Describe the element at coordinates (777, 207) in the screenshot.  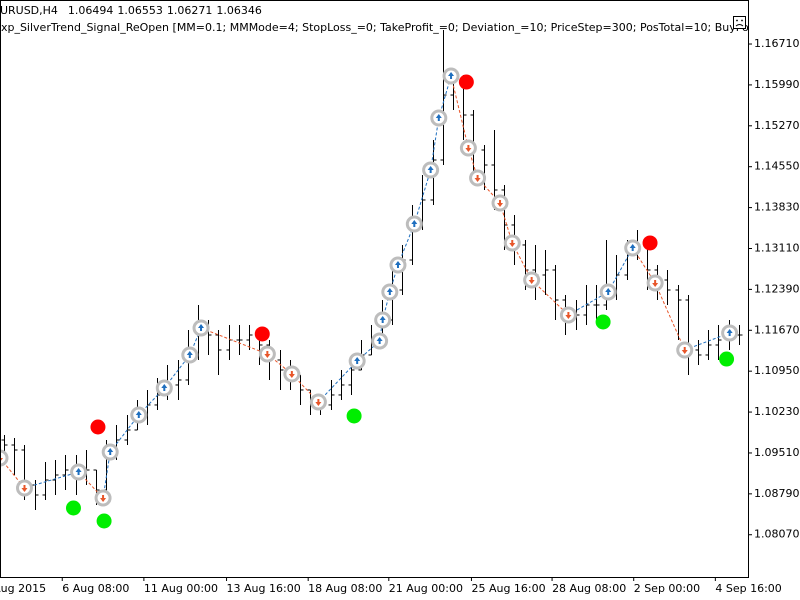
I see `y-tick-label: 1.13830` at that location.